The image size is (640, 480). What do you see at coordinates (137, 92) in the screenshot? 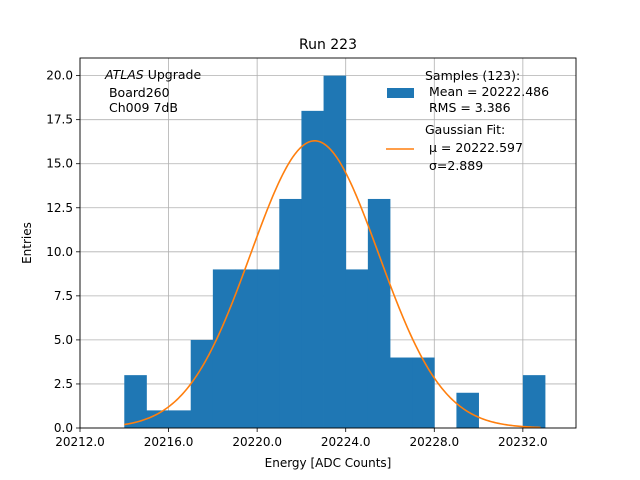
I see `annotation-line-2: Board260` at bounding box center [137, 92].